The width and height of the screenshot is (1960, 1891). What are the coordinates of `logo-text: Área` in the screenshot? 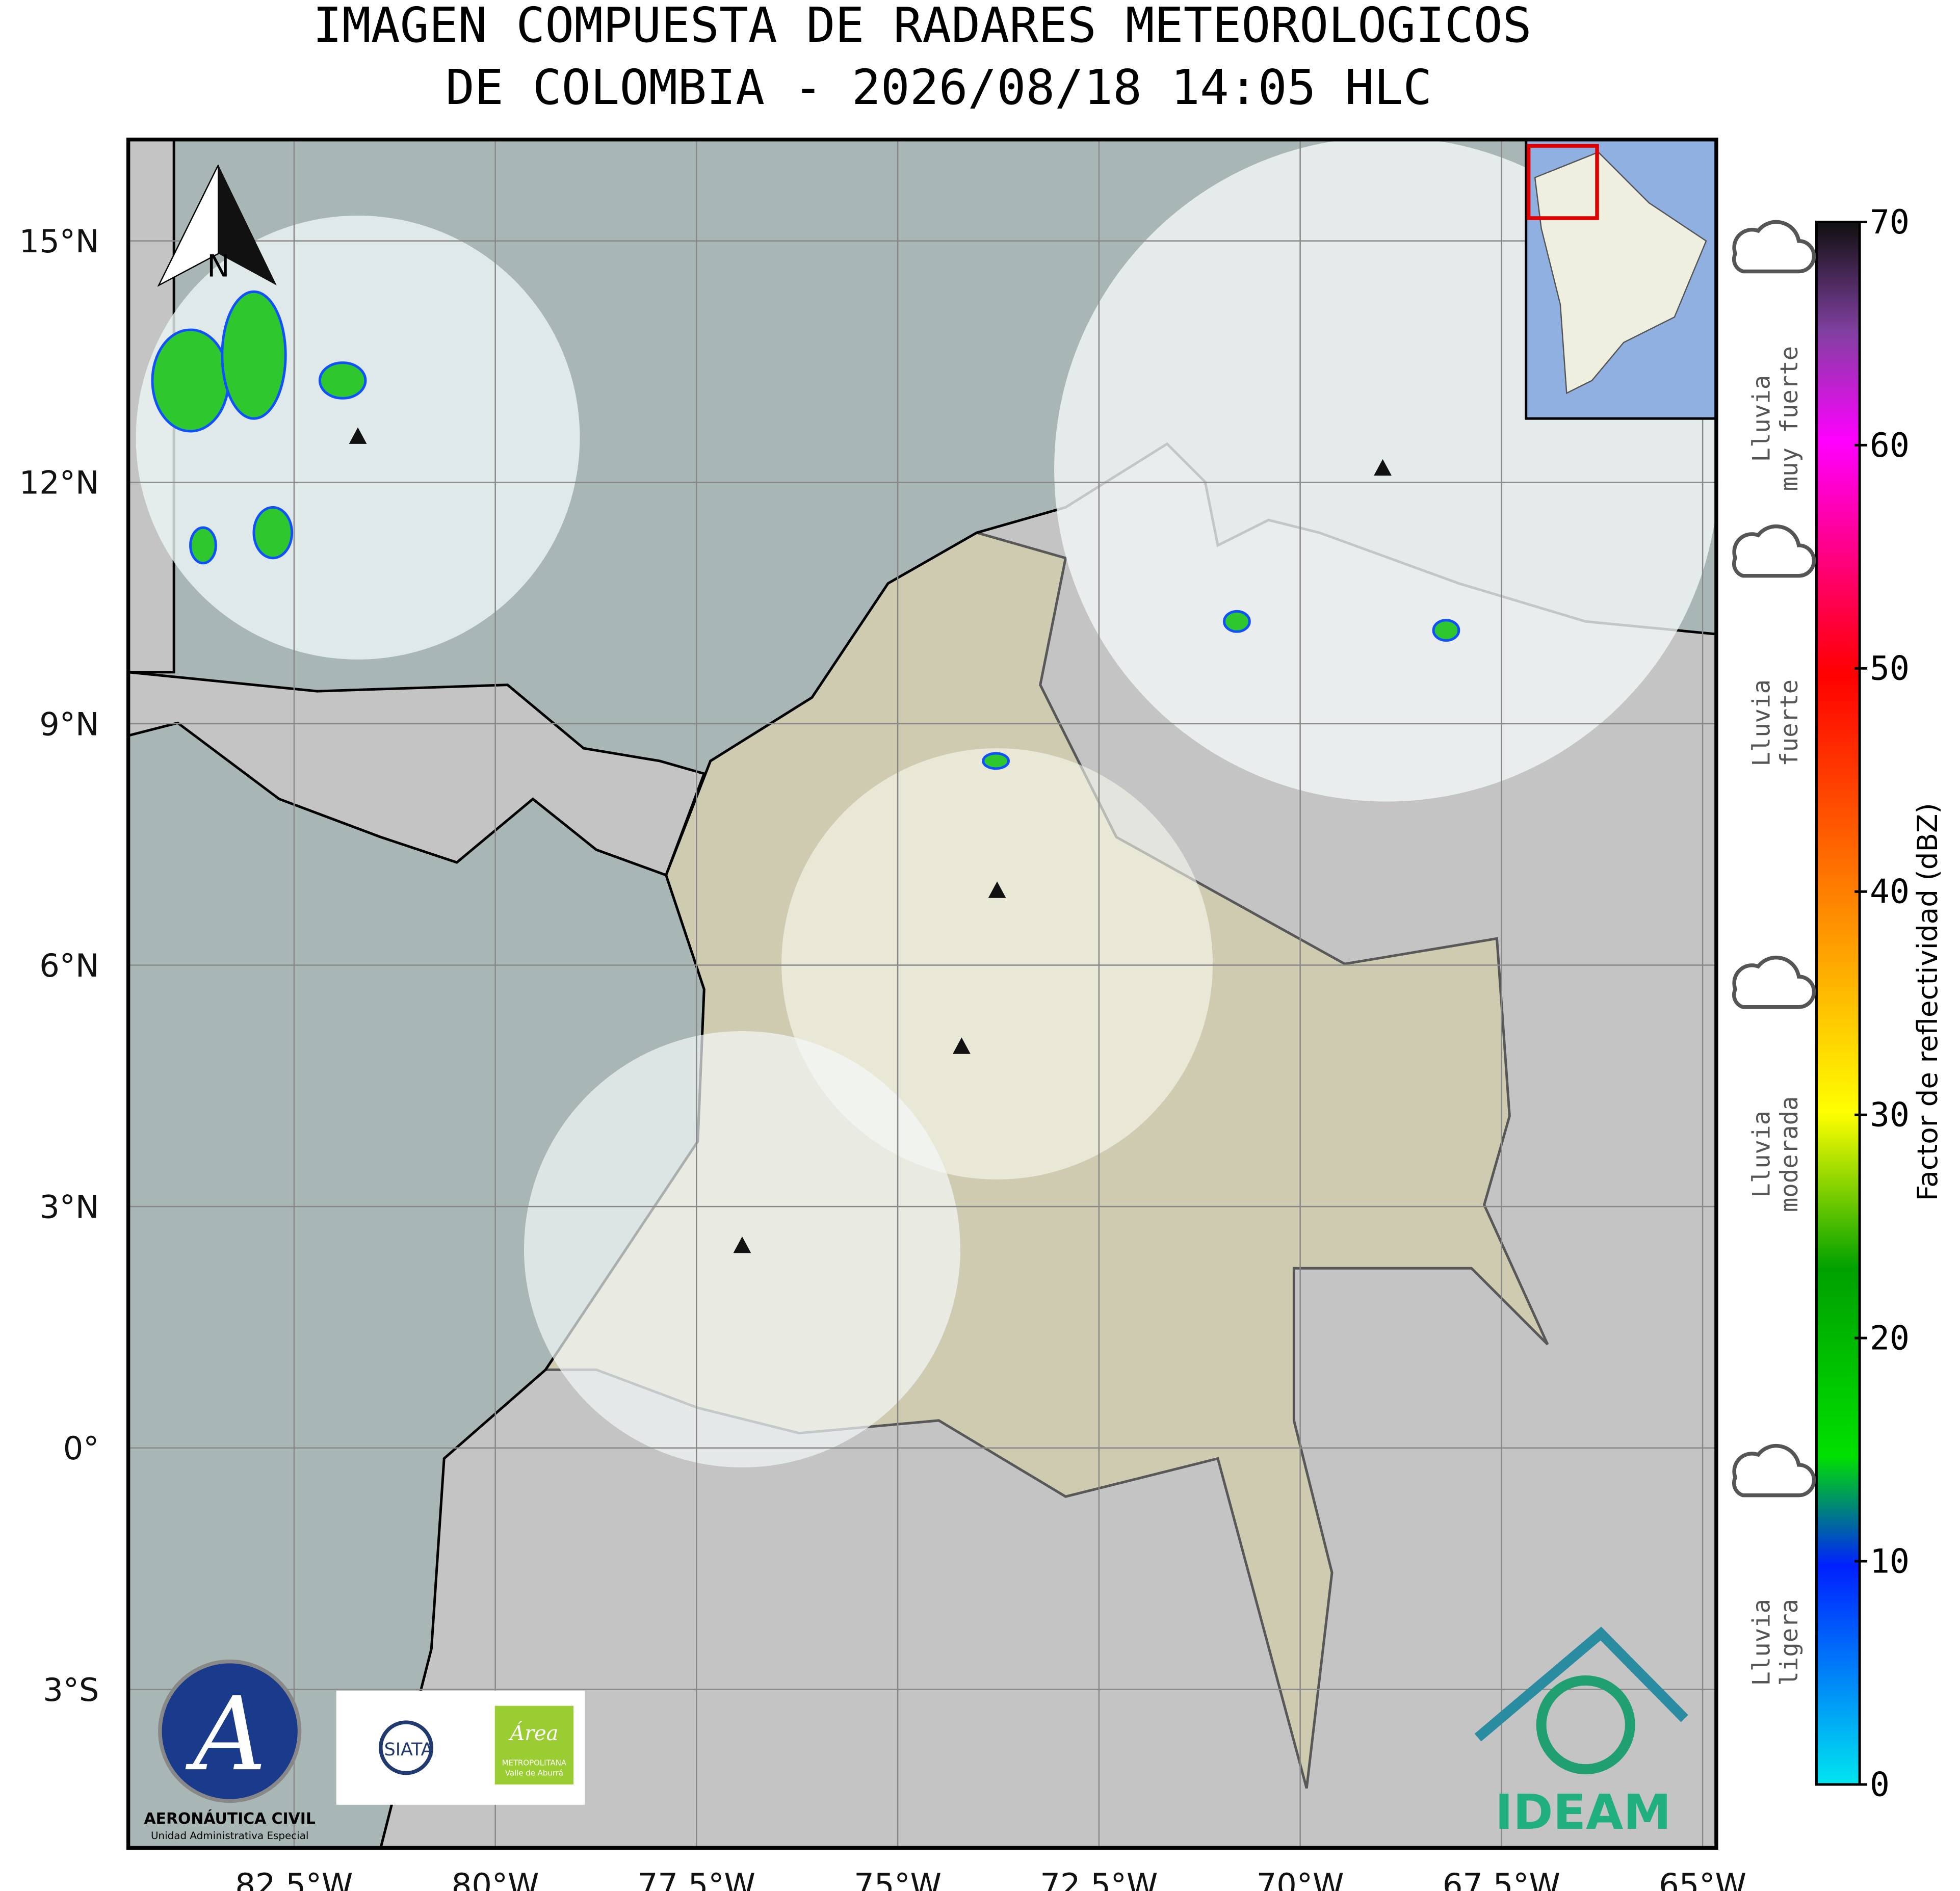 It's located at (533, 1733).